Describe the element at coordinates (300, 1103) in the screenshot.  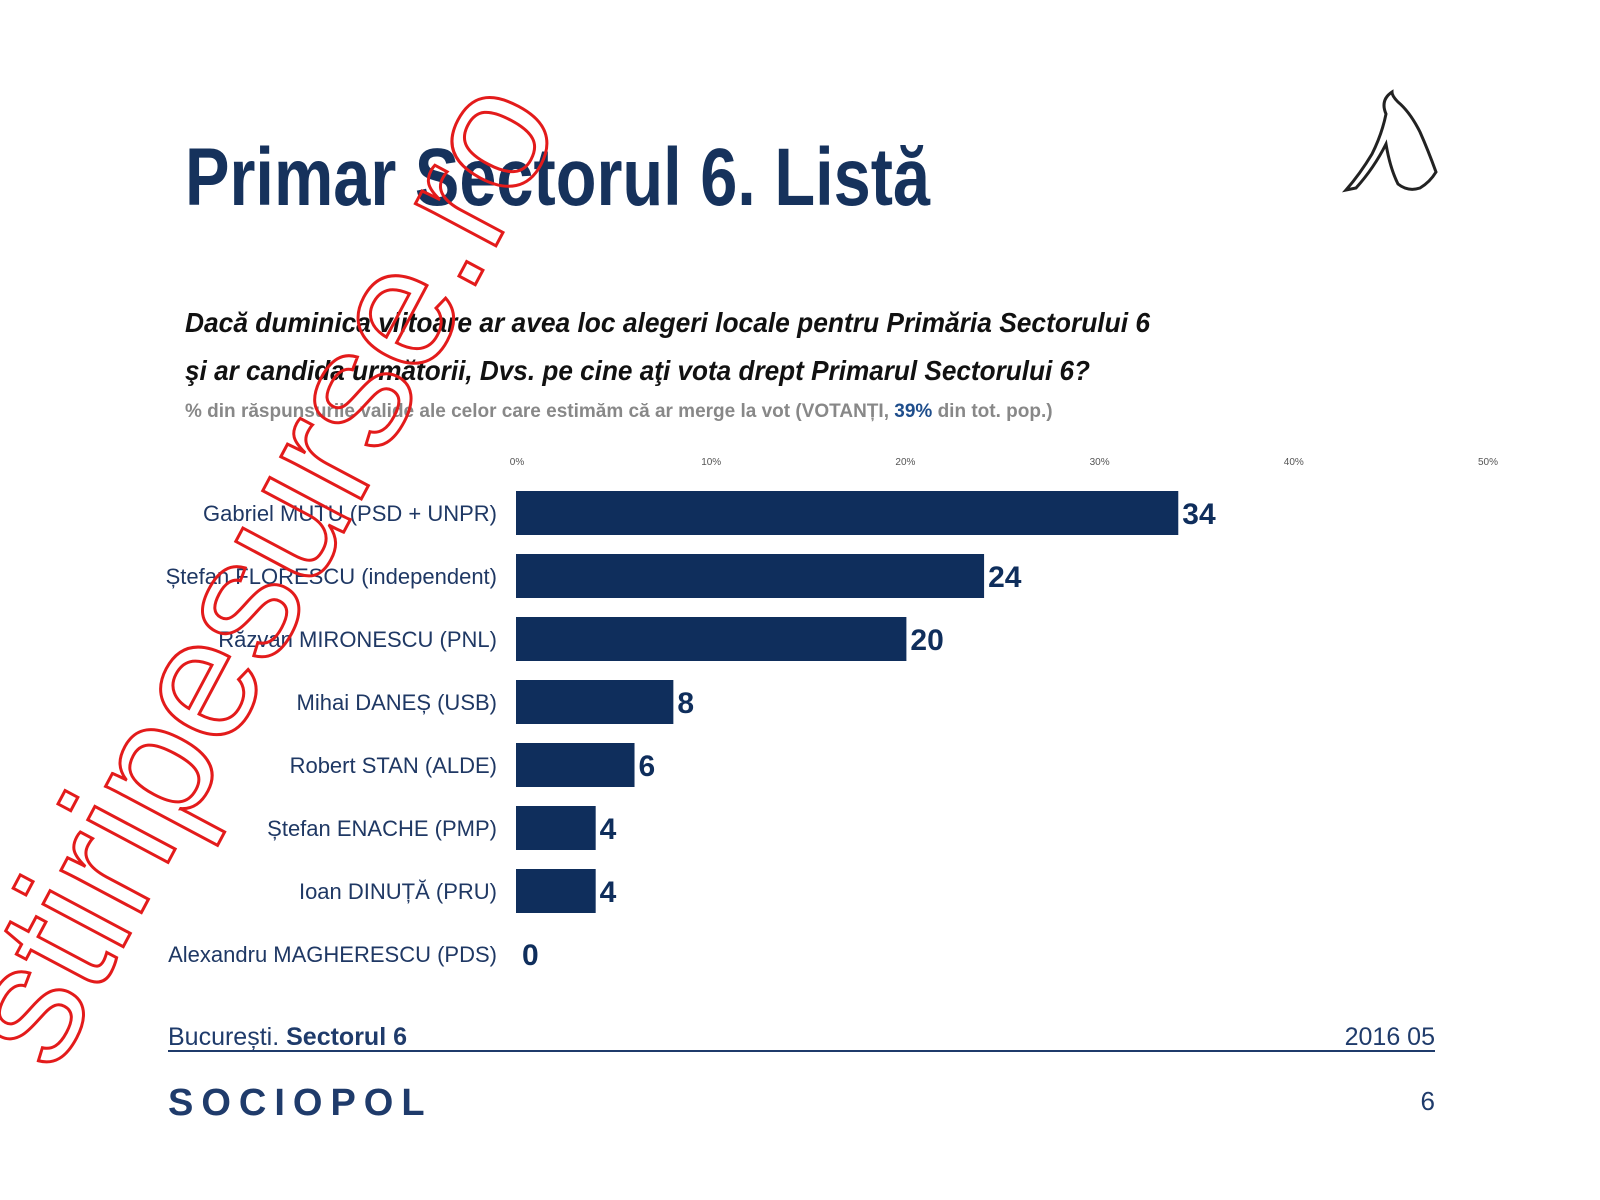
I see `brand: SOCIOPOL` at that location.